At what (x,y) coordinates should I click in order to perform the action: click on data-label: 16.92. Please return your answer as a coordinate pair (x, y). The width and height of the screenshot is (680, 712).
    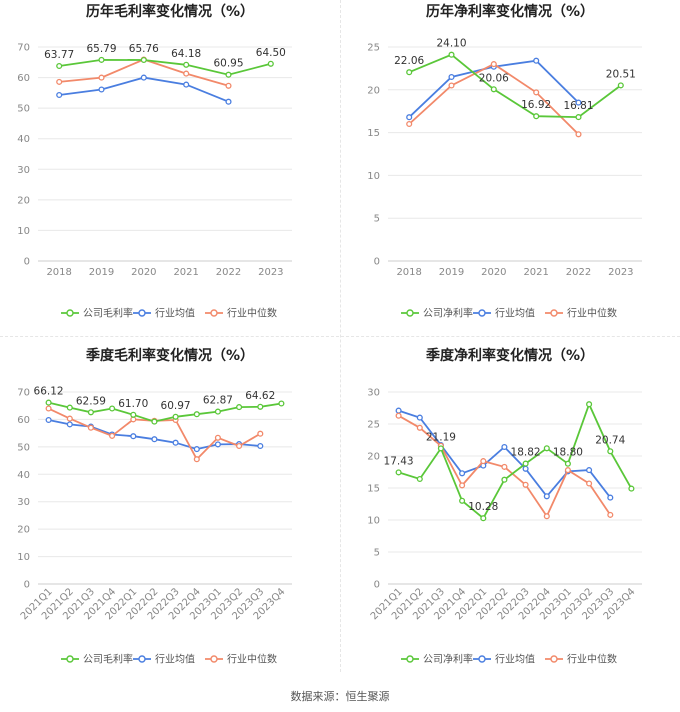
    Looking at the image, I should click on (536, 105).